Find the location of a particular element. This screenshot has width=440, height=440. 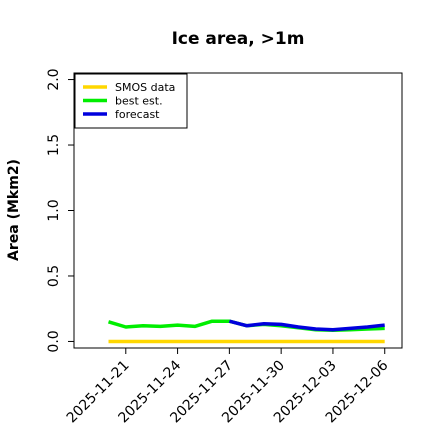

legend-entry: SMOS data is located at coordinates (145, 87).